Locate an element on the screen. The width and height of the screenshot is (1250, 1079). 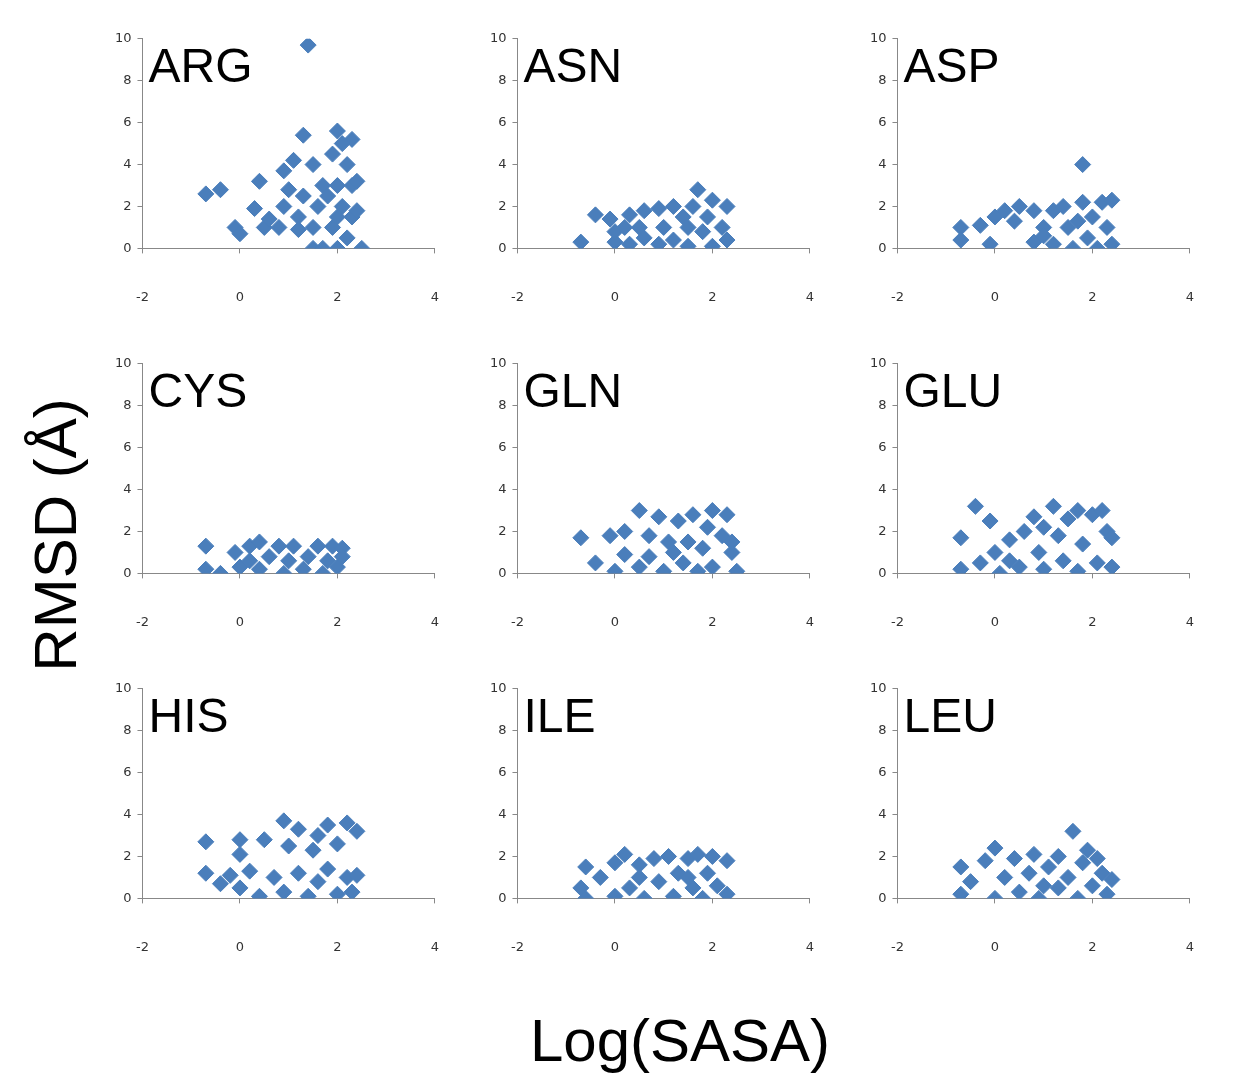
chart-title: HIS is located at coordinates (188, 716).